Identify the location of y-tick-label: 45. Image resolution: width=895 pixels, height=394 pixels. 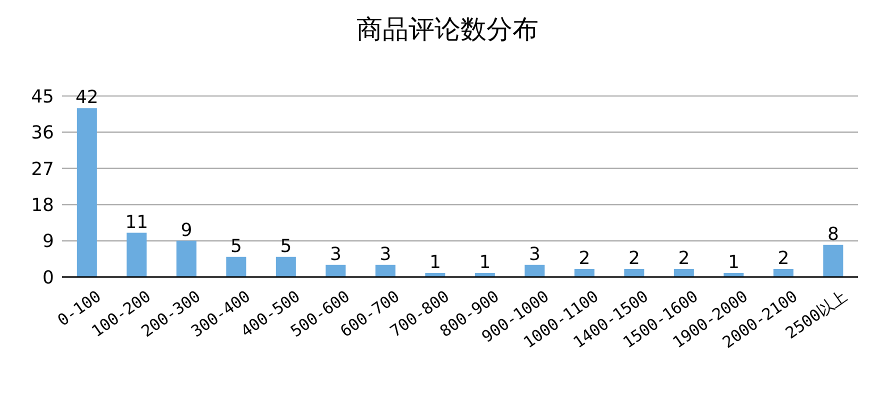
(42, 97).